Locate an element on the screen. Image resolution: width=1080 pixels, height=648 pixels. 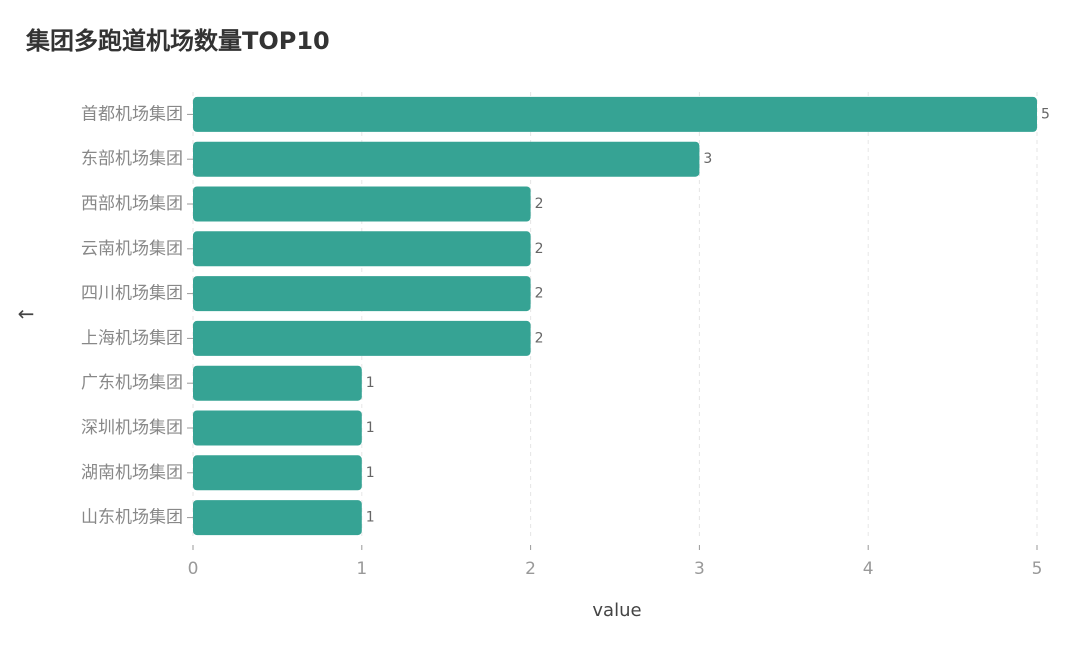
y-tick-label: 广东机场集团 is located at coordinates (132, 383).